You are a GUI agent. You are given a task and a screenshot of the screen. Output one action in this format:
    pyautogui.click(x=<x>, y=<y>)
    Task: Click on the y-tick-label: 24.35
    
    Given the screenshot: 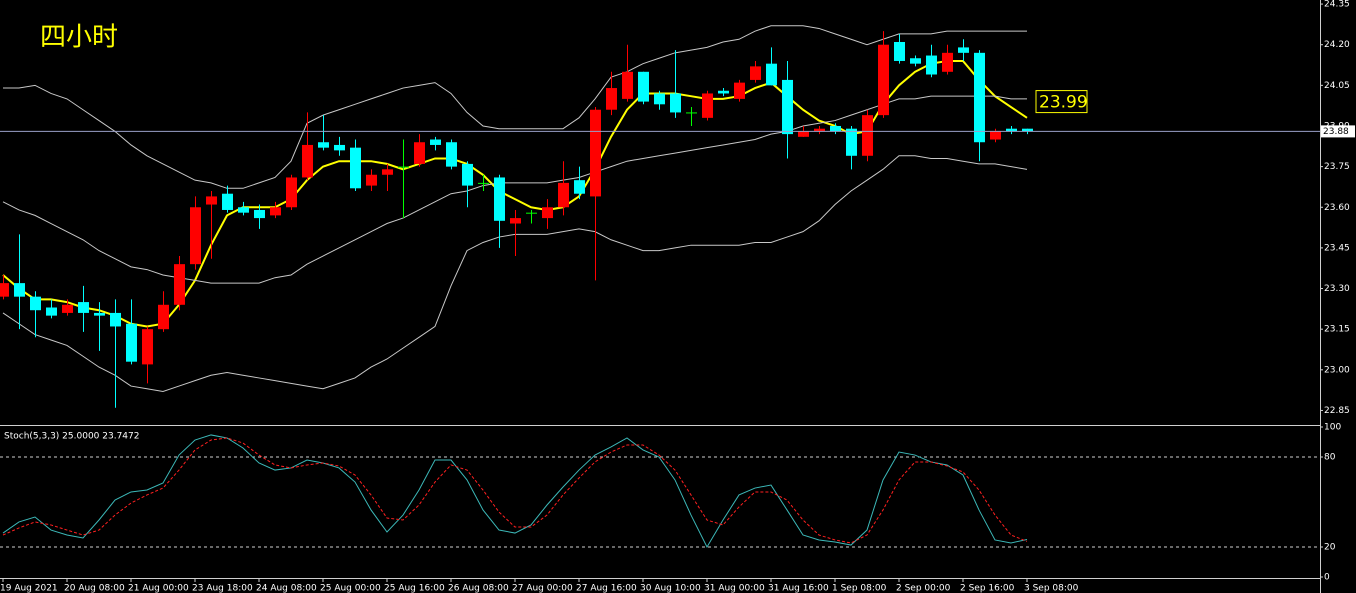 What is the action you would take?
    pyautogui.click(x=1337, y=5)
    